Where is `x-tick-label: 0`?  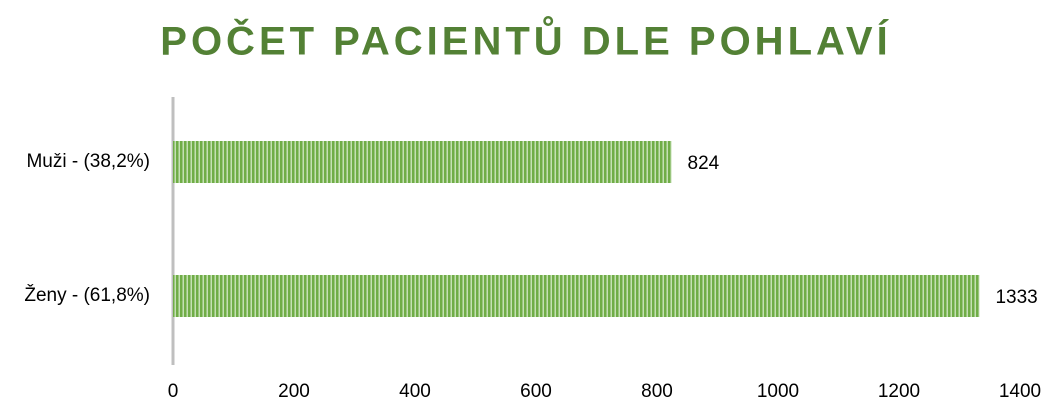
x-tick-label: 0 is located at coordinates (173, 391).